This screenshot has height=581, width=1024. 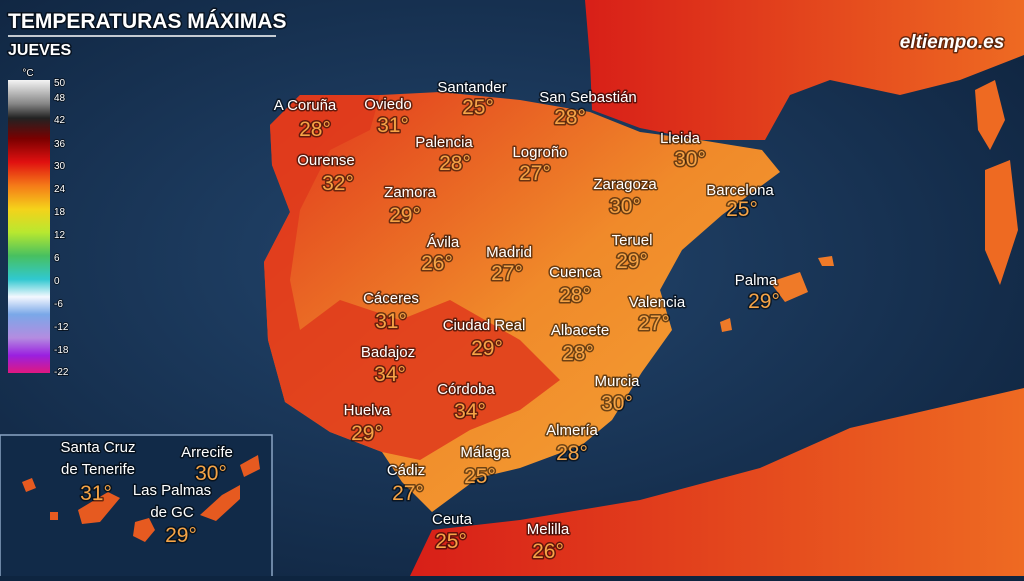 I want to click on city-name: Oviedo, so click(x=388, y=104).